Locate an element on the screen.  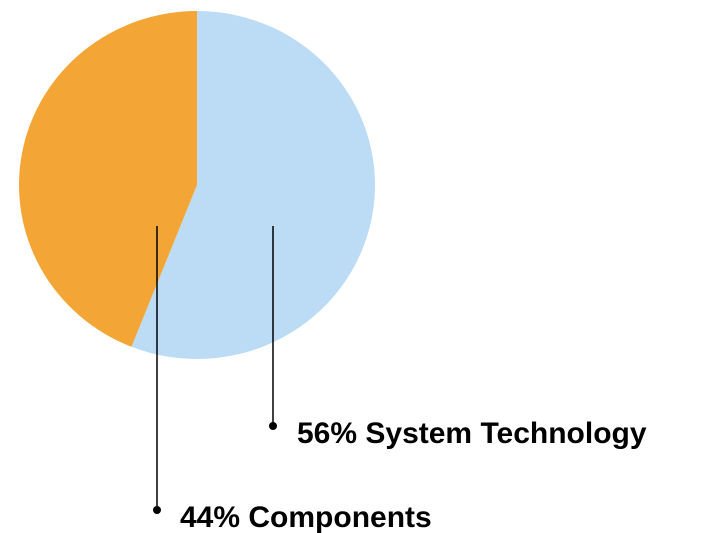
leader-lines is located at coordinates (215, 370).